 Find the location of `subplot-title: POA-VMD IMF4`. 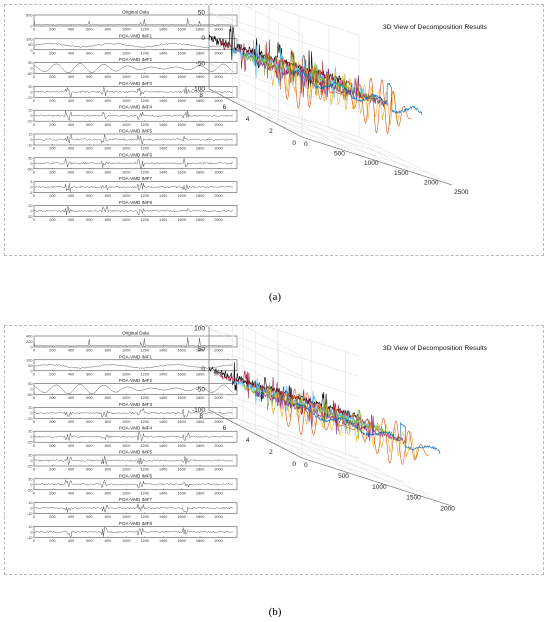

subplot-title: POA-VMD IMF4 is located at coordinates (136, 107).